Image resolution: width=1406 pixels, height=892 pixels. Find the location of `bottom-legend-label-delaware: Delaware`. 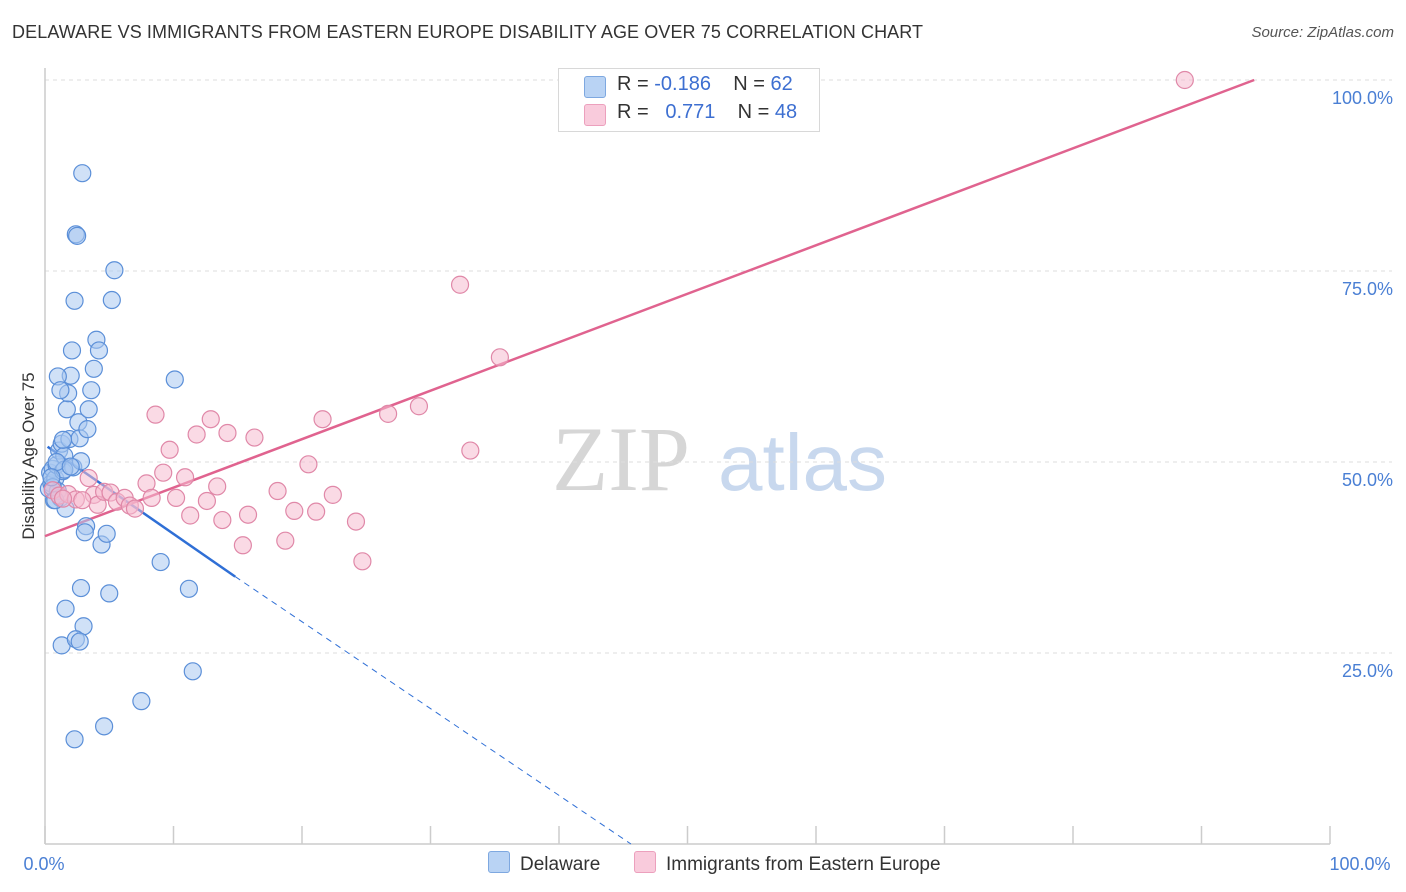

bottom-legend-label-delaware: Delaware is located at coordinates (560, 864).